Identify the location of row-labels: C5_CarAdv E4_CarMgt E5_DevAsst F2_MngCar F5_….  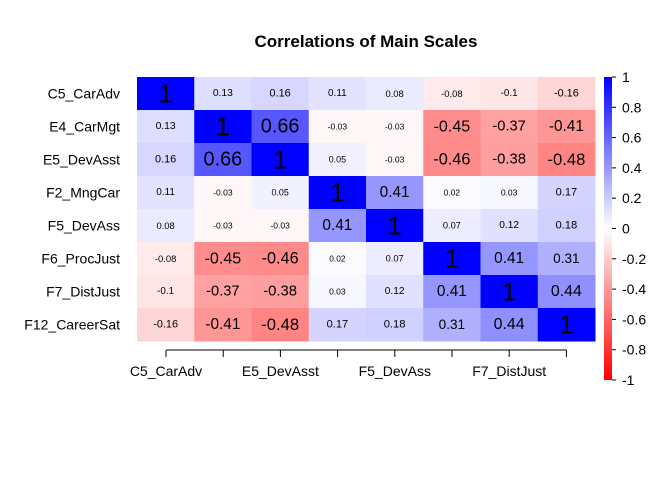
(72, 209).